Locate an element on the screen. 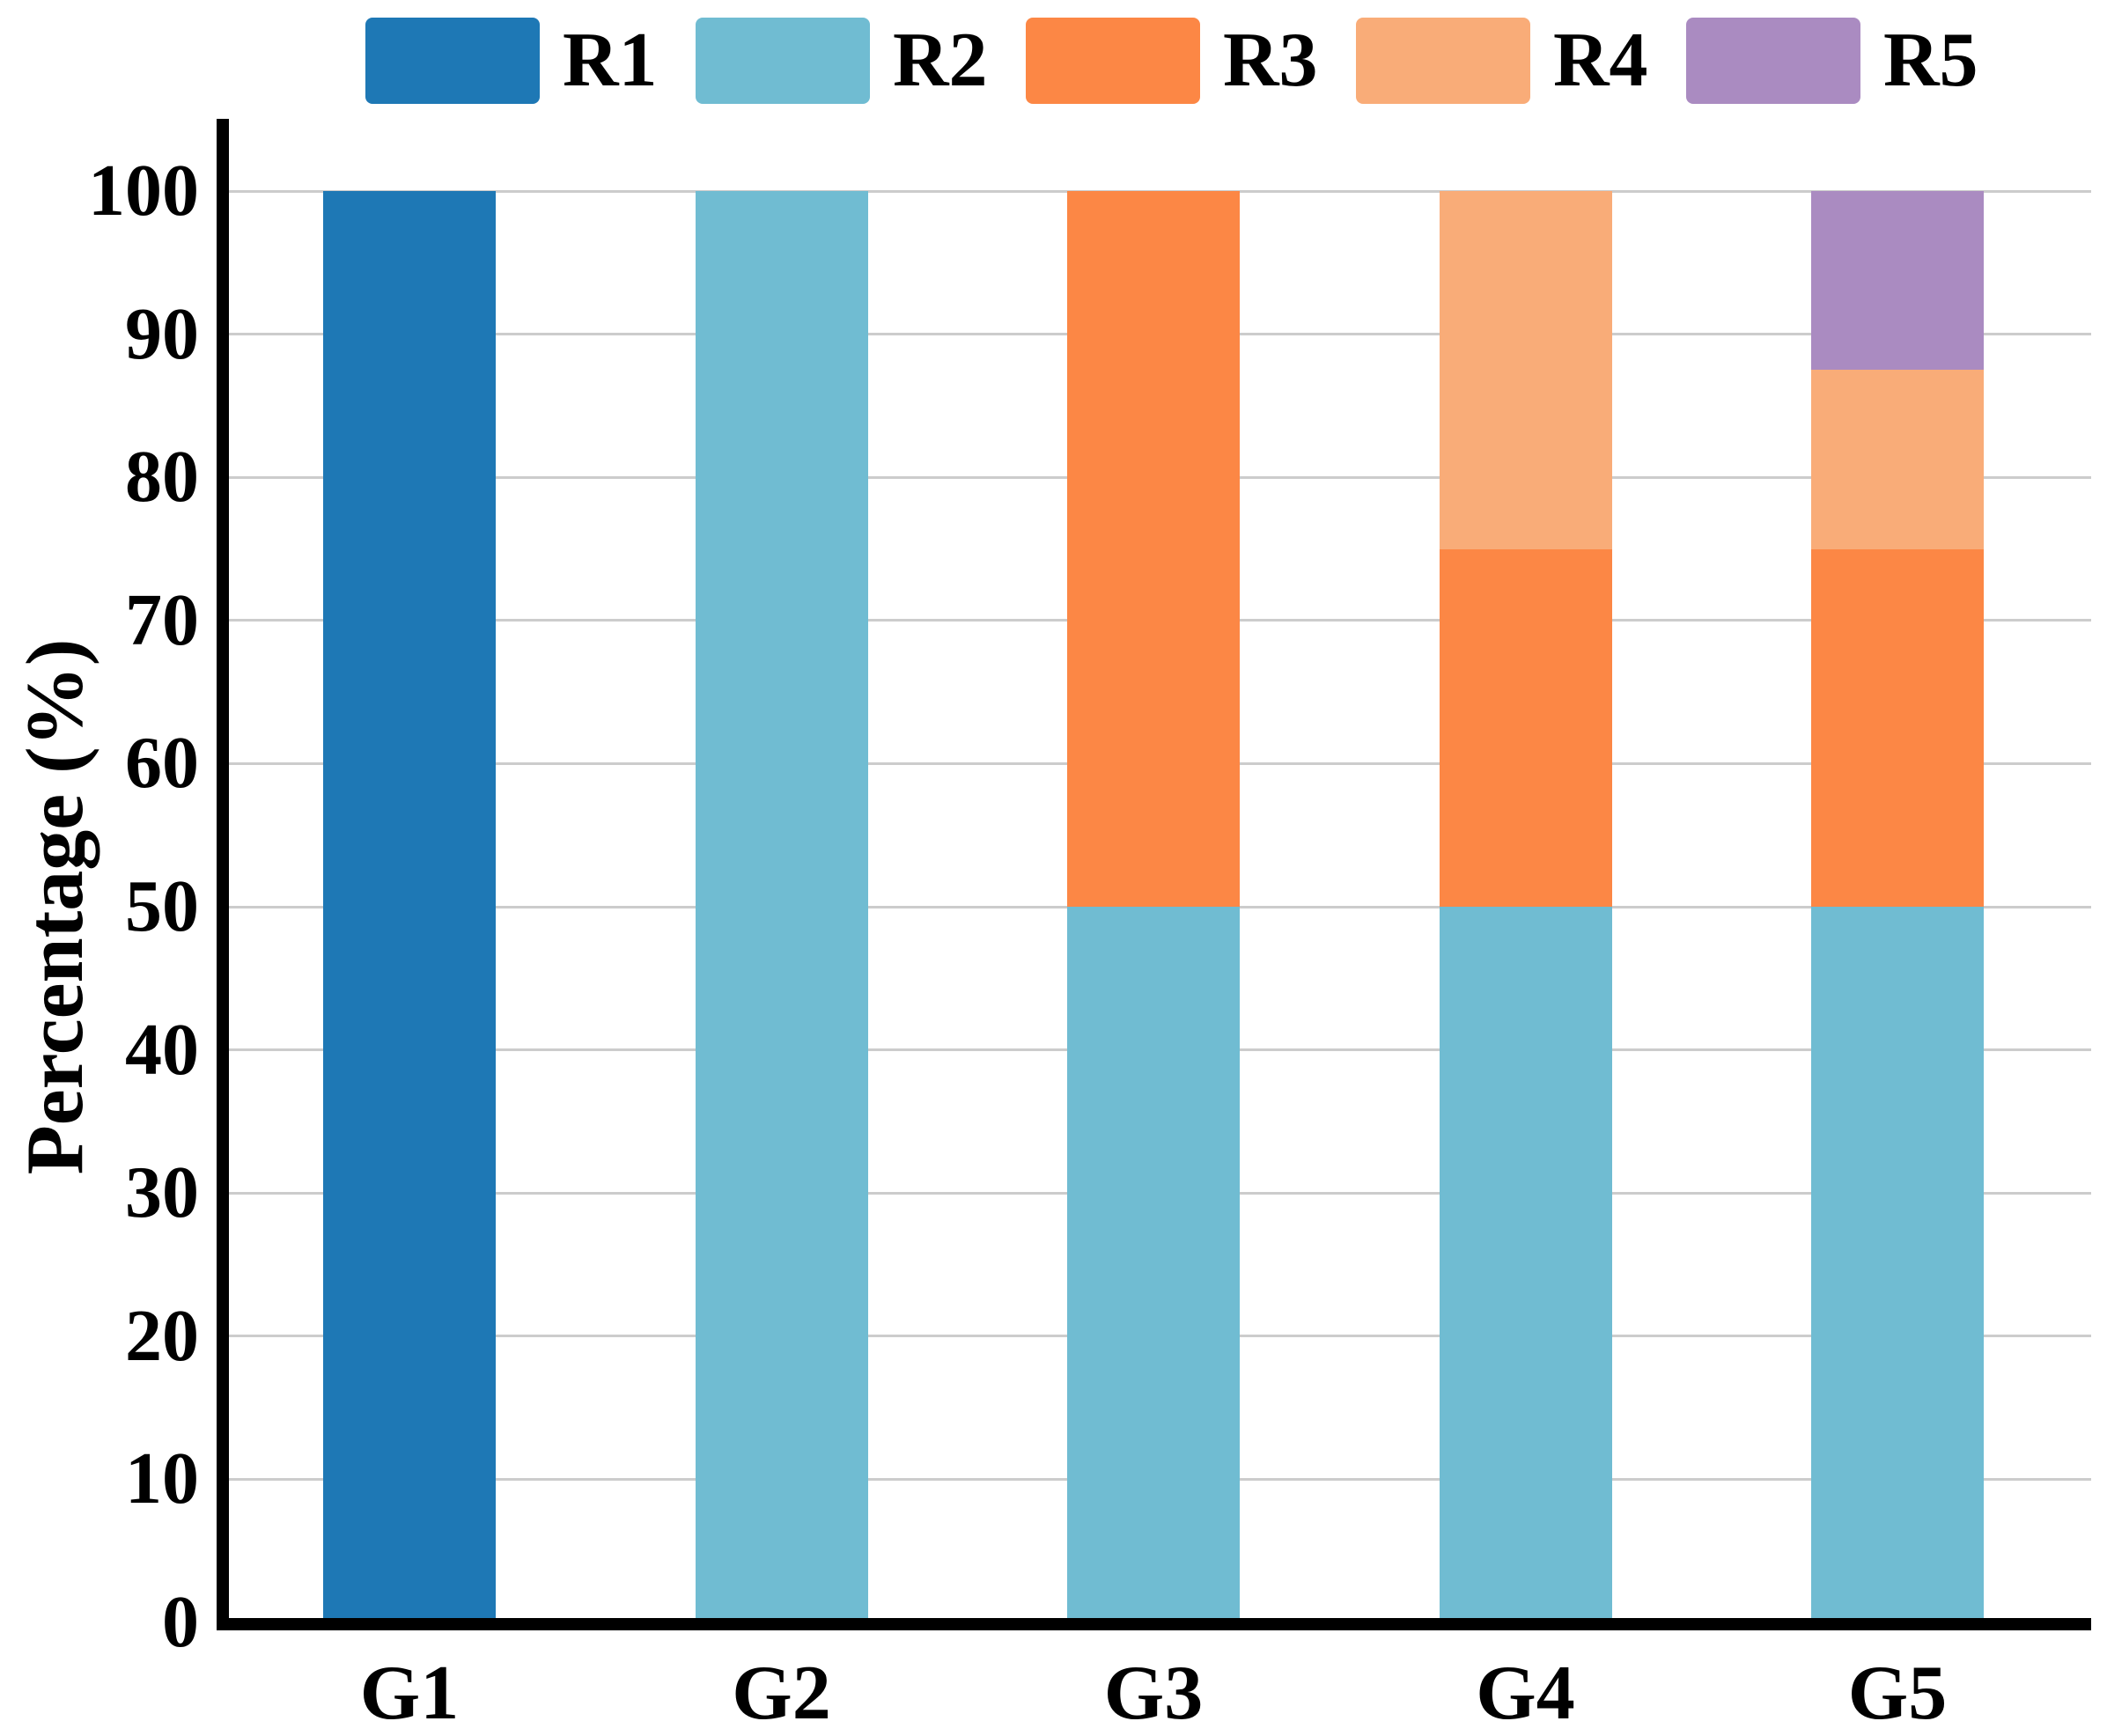  y-tick-label-30: 30 is located at coordinates (162, 1192).